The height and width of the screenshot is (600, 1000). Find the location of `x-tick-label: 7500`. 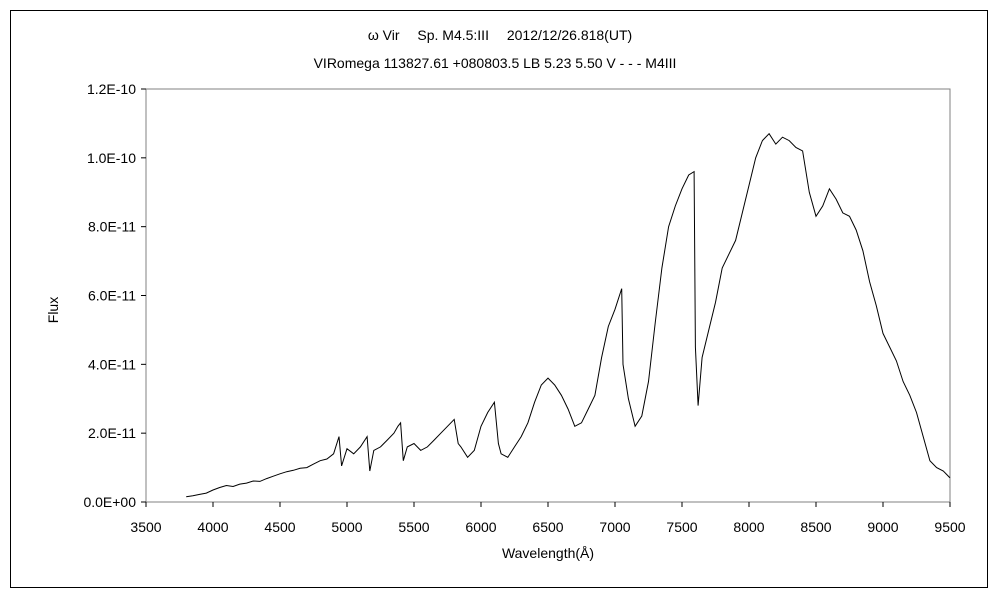

x-tick-label: 7500 is located at coordinates (681, 527).